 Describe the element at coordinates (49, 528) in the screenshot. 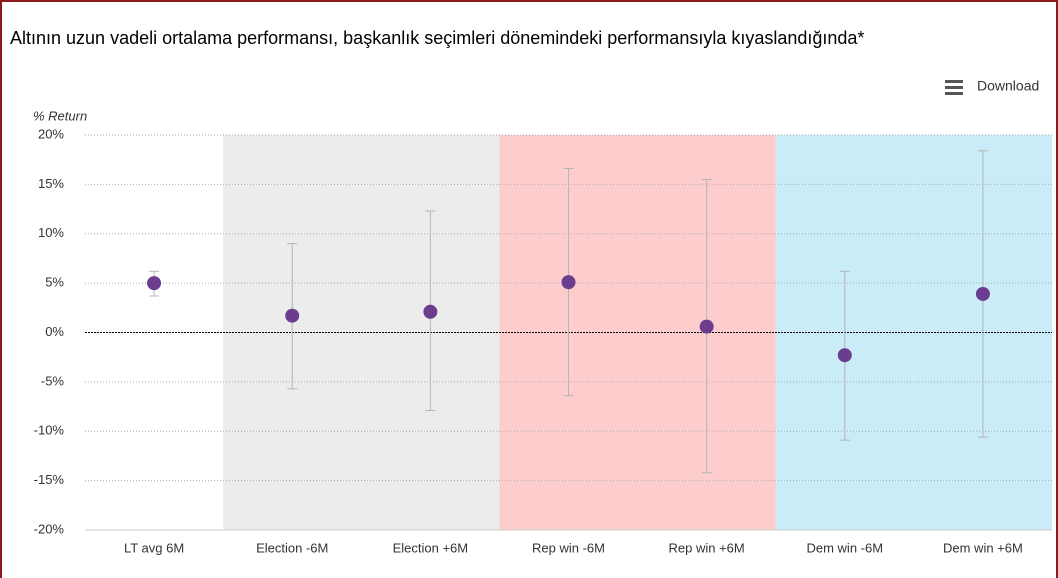

I see `y-tick-label: -20%` at that location.